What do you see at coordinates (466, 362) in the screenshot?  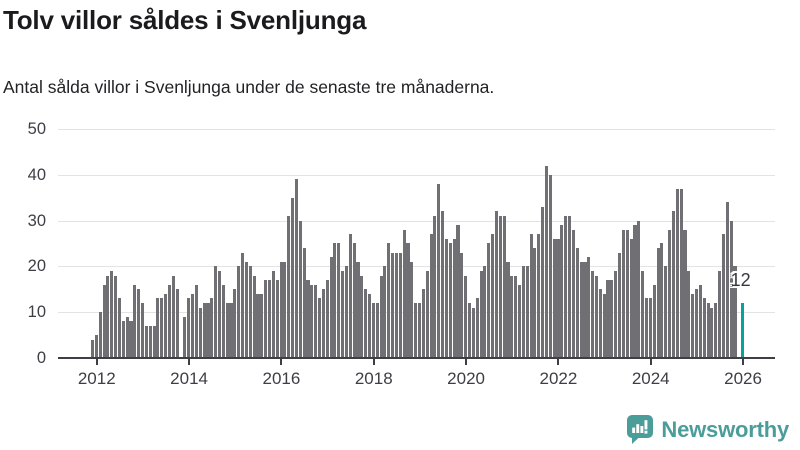 I see `x-axis-tick-2020` at bounding box center [466, 362].